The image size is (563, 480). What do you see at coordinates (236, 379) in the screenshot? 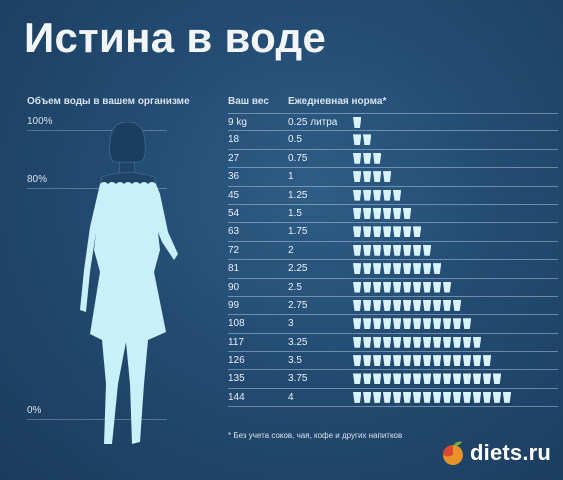
I see `weight-value: 135` at bounding box center [236, 379].